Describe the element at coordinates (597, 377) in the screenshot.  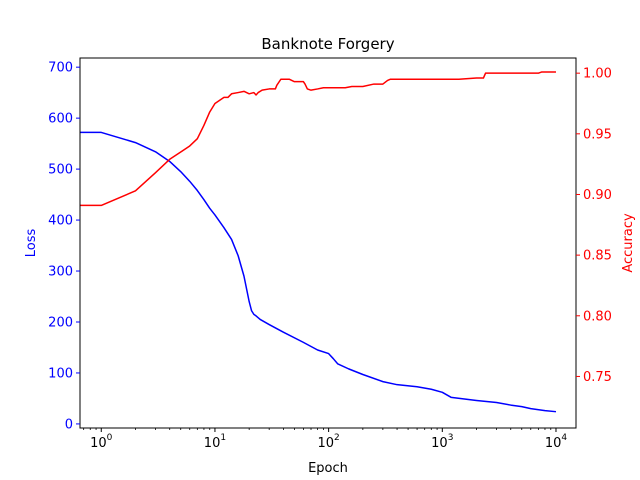
I see `right-y-tick-label: 0.75` at that location.